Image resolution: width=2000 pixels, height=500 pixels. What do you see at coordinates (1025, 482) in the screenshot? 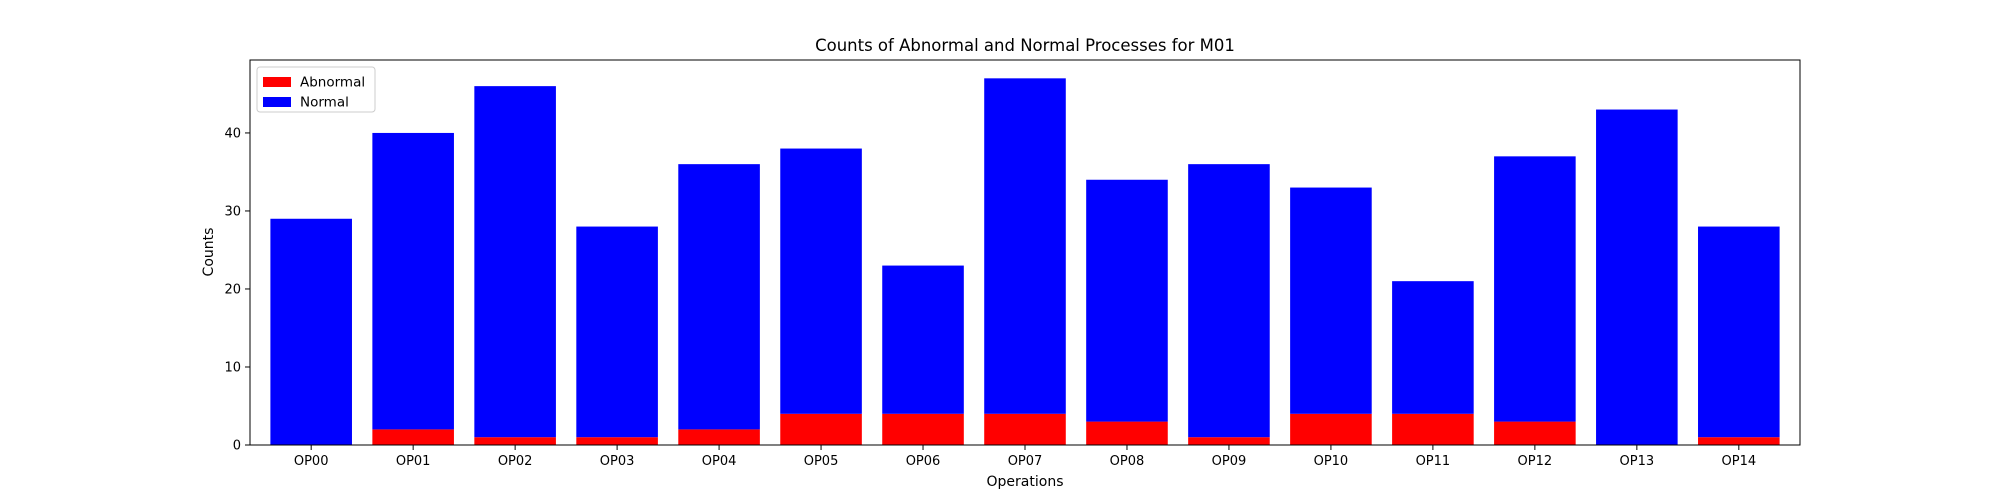
I see `x-axis-label: Operations` at bounding box center [1025, 482].